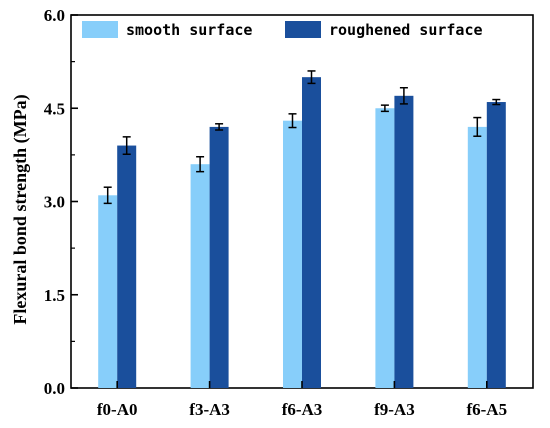  Describe the element at coordinates (189, 30) in the screenshot. I see `legend-label: smooth surface` at that location.